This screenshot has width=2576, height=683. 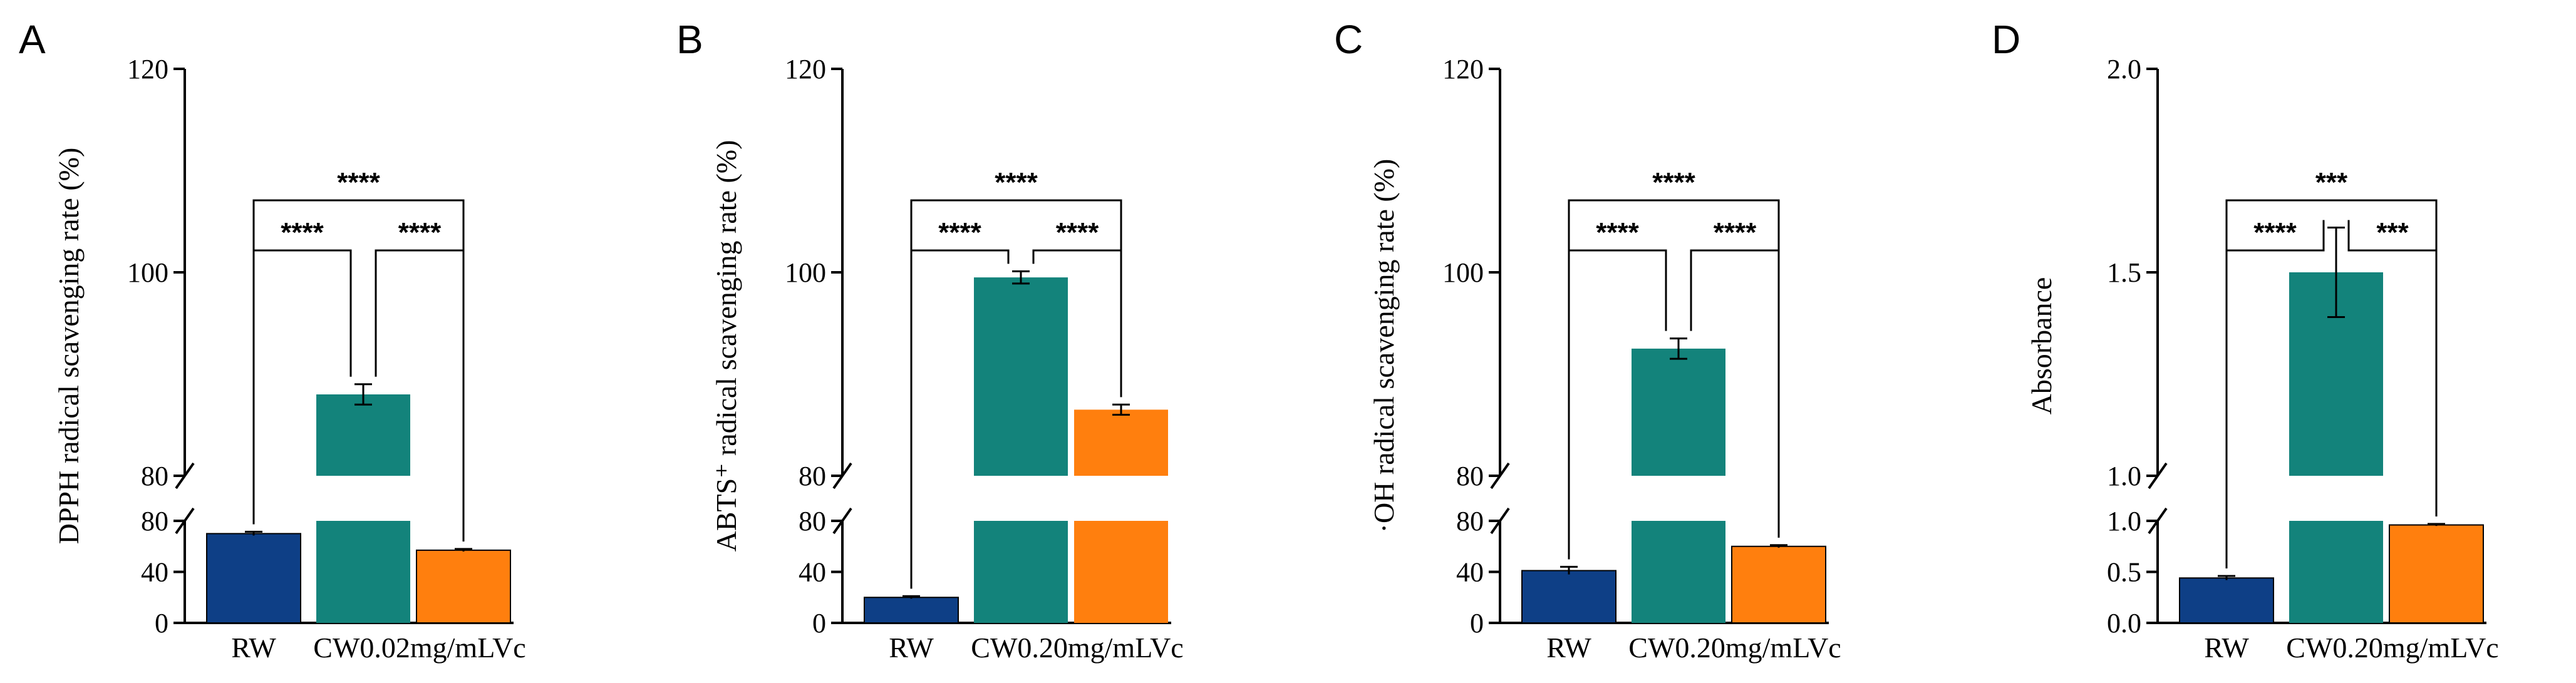 What do you see at coordinates (726, 346) in the screenshot?
I see `y-axis-label: ABTS⁺ radical scavenging rate (%)` at bounding box center [726, 346].